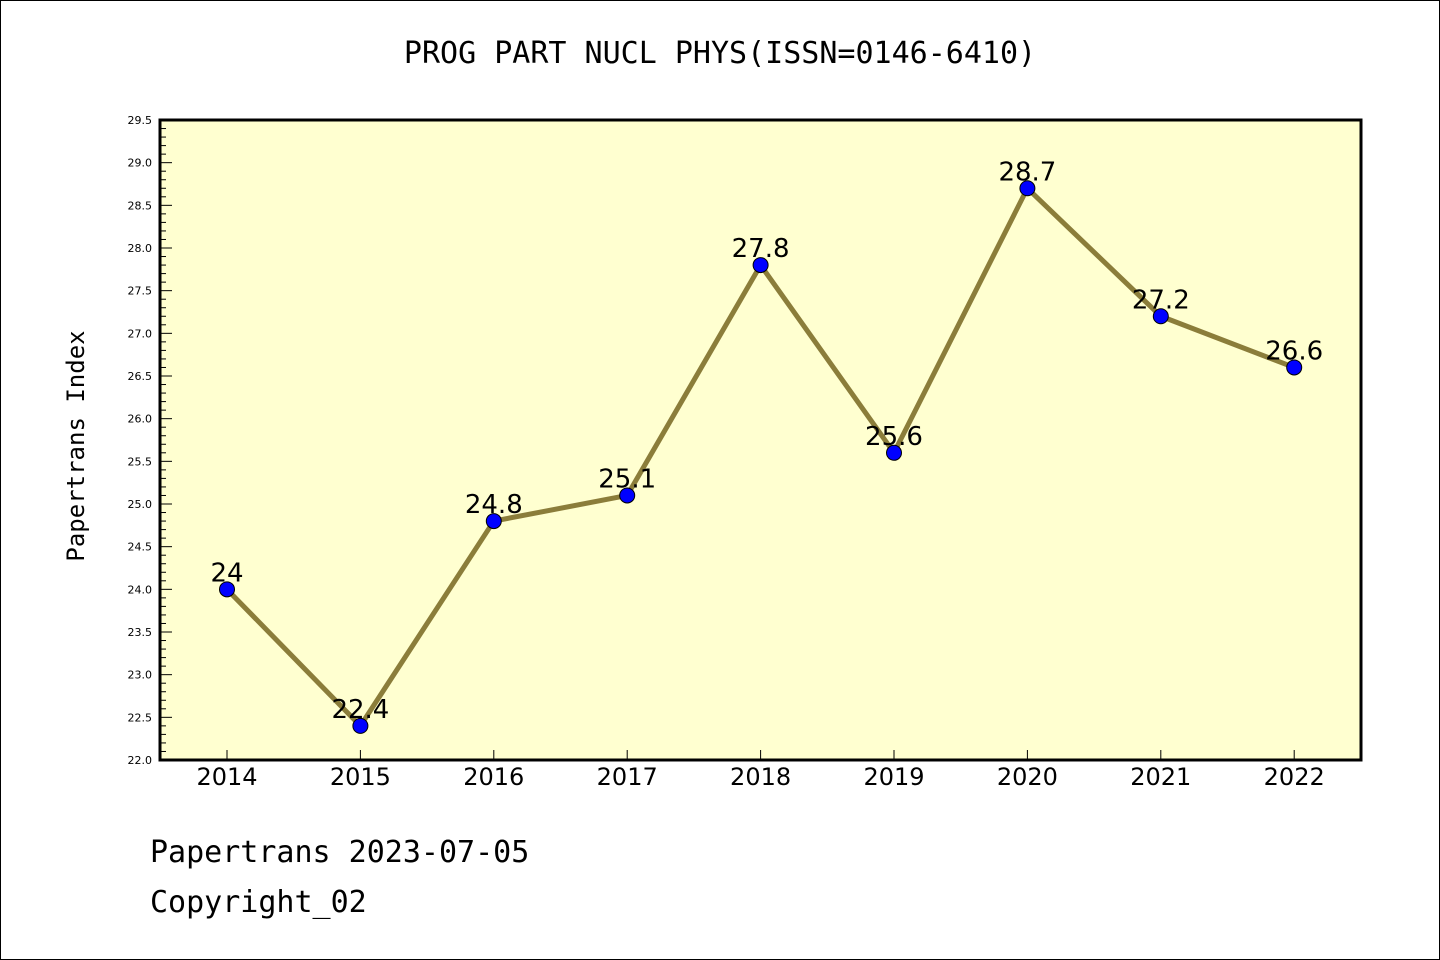 This screenshot has width=1440, height=960. I want to click on y-tick-label: 23.5, so click(140, 632).